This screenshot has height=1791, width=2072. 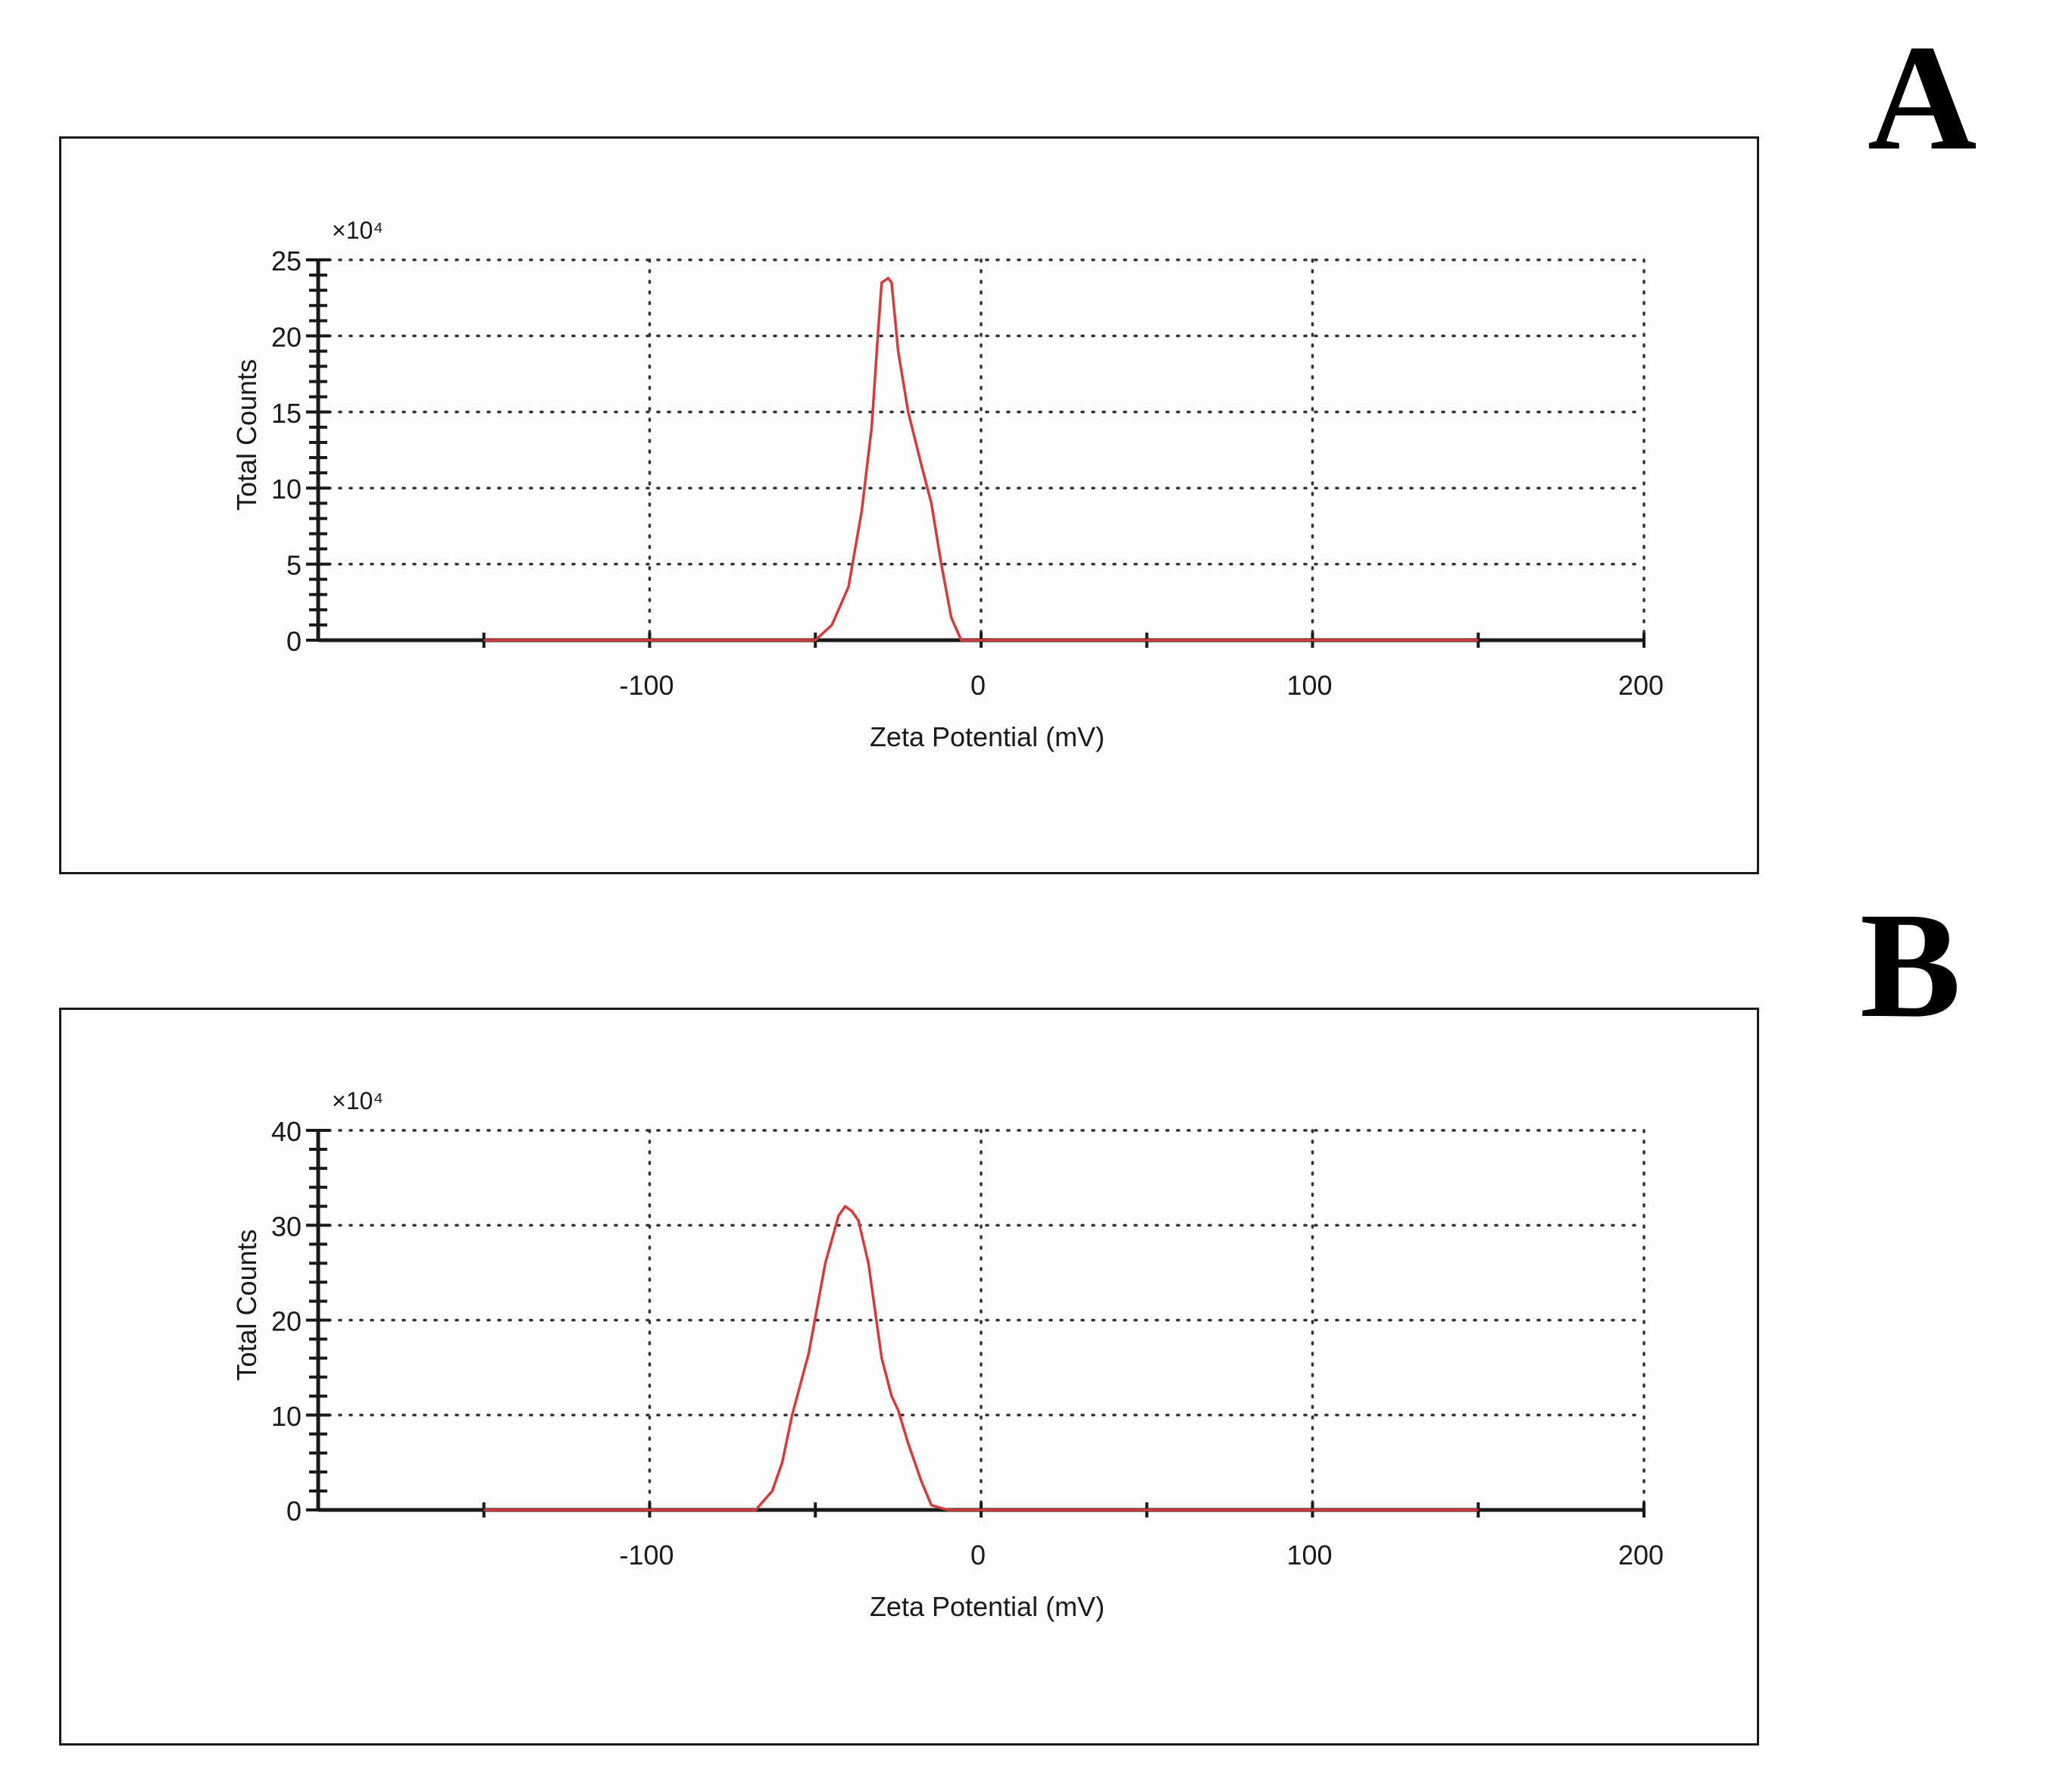 I want to click on chart-b-series-line, so click(x=981, y=1358).